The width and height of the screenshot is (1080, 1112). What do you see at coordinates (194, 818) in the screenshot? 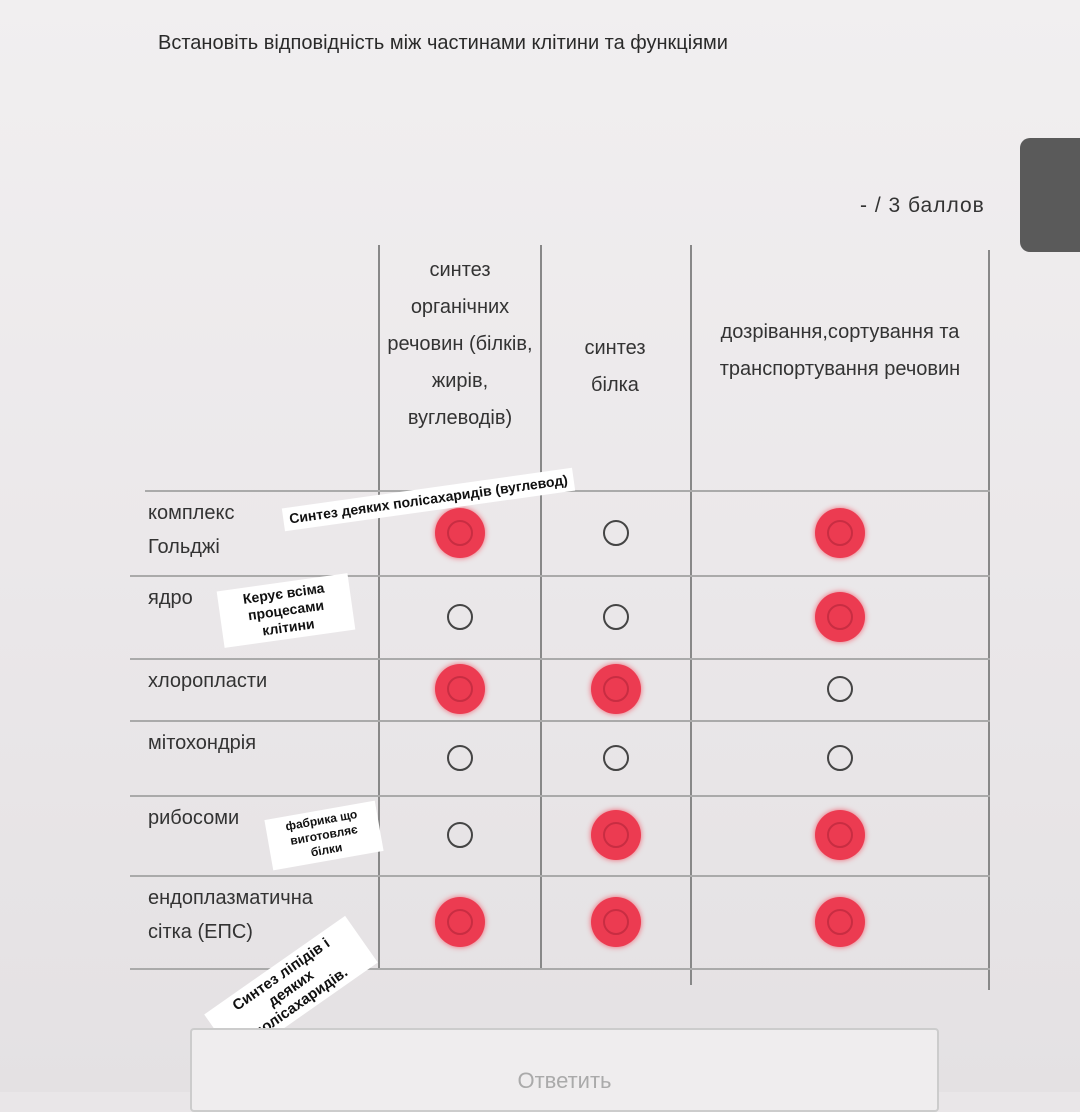
I see `row-label: рибосоми` at bounding box center [194, 818].